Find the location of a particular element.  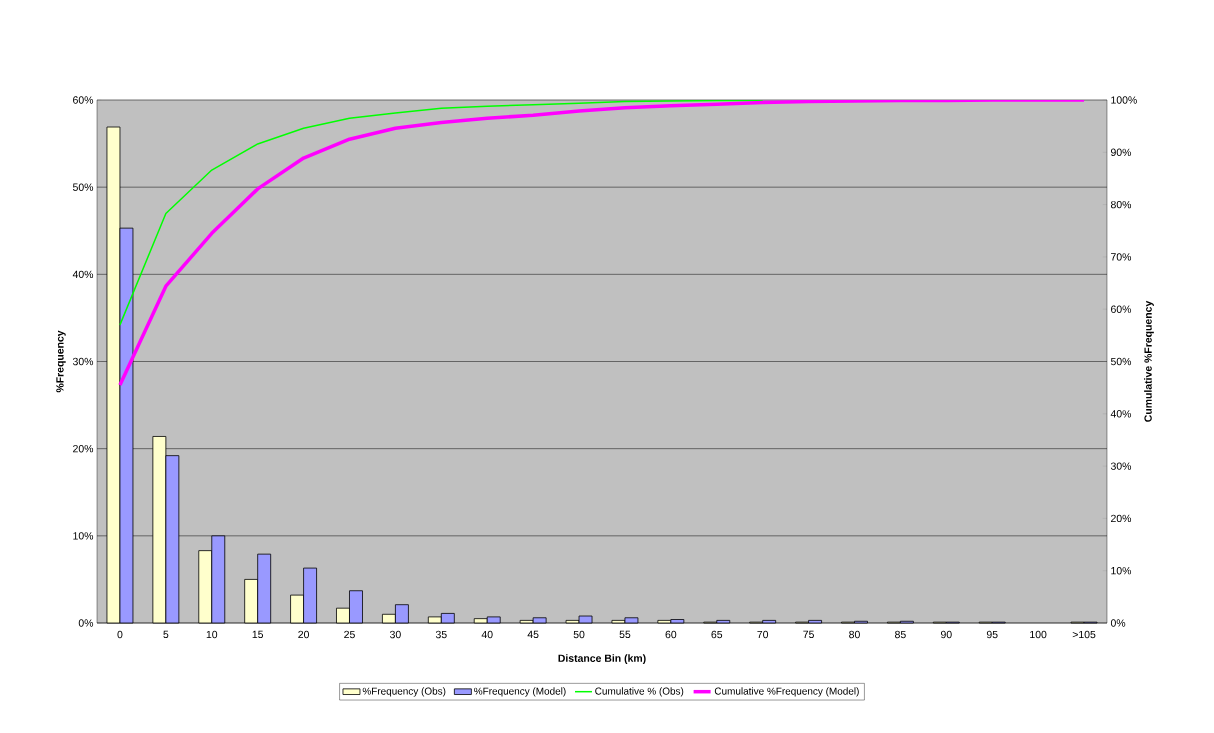

x-tick-label: 25 is located at coordinates (349, 634).